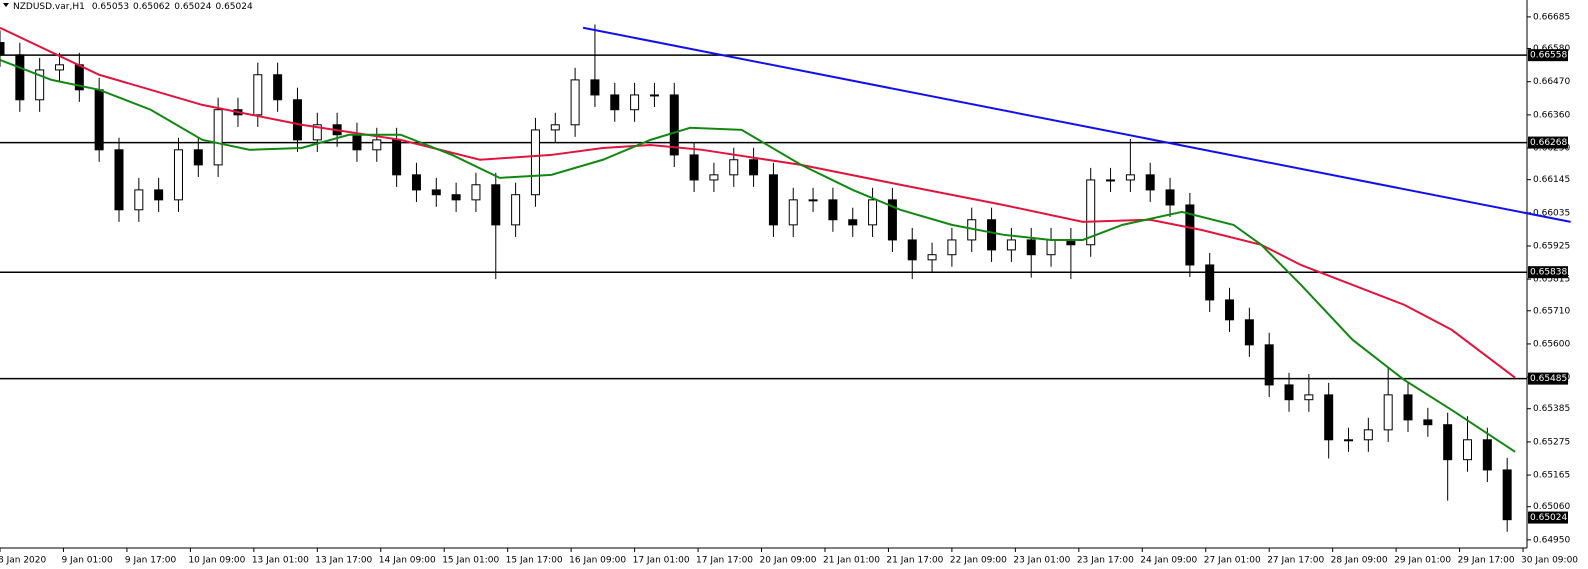 This screenshot has height=569, width=1588. What do you see at coordinates (1551, 180) in the screenshot?
I see `y-tick-label: 0.66145` at bounding box center [1551, 180].